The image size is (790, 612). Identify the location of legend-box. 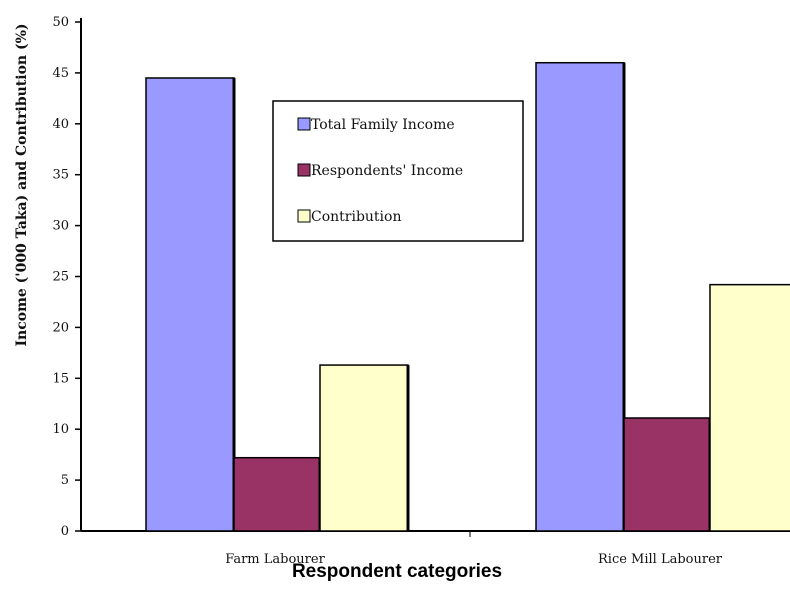
(398, 171).